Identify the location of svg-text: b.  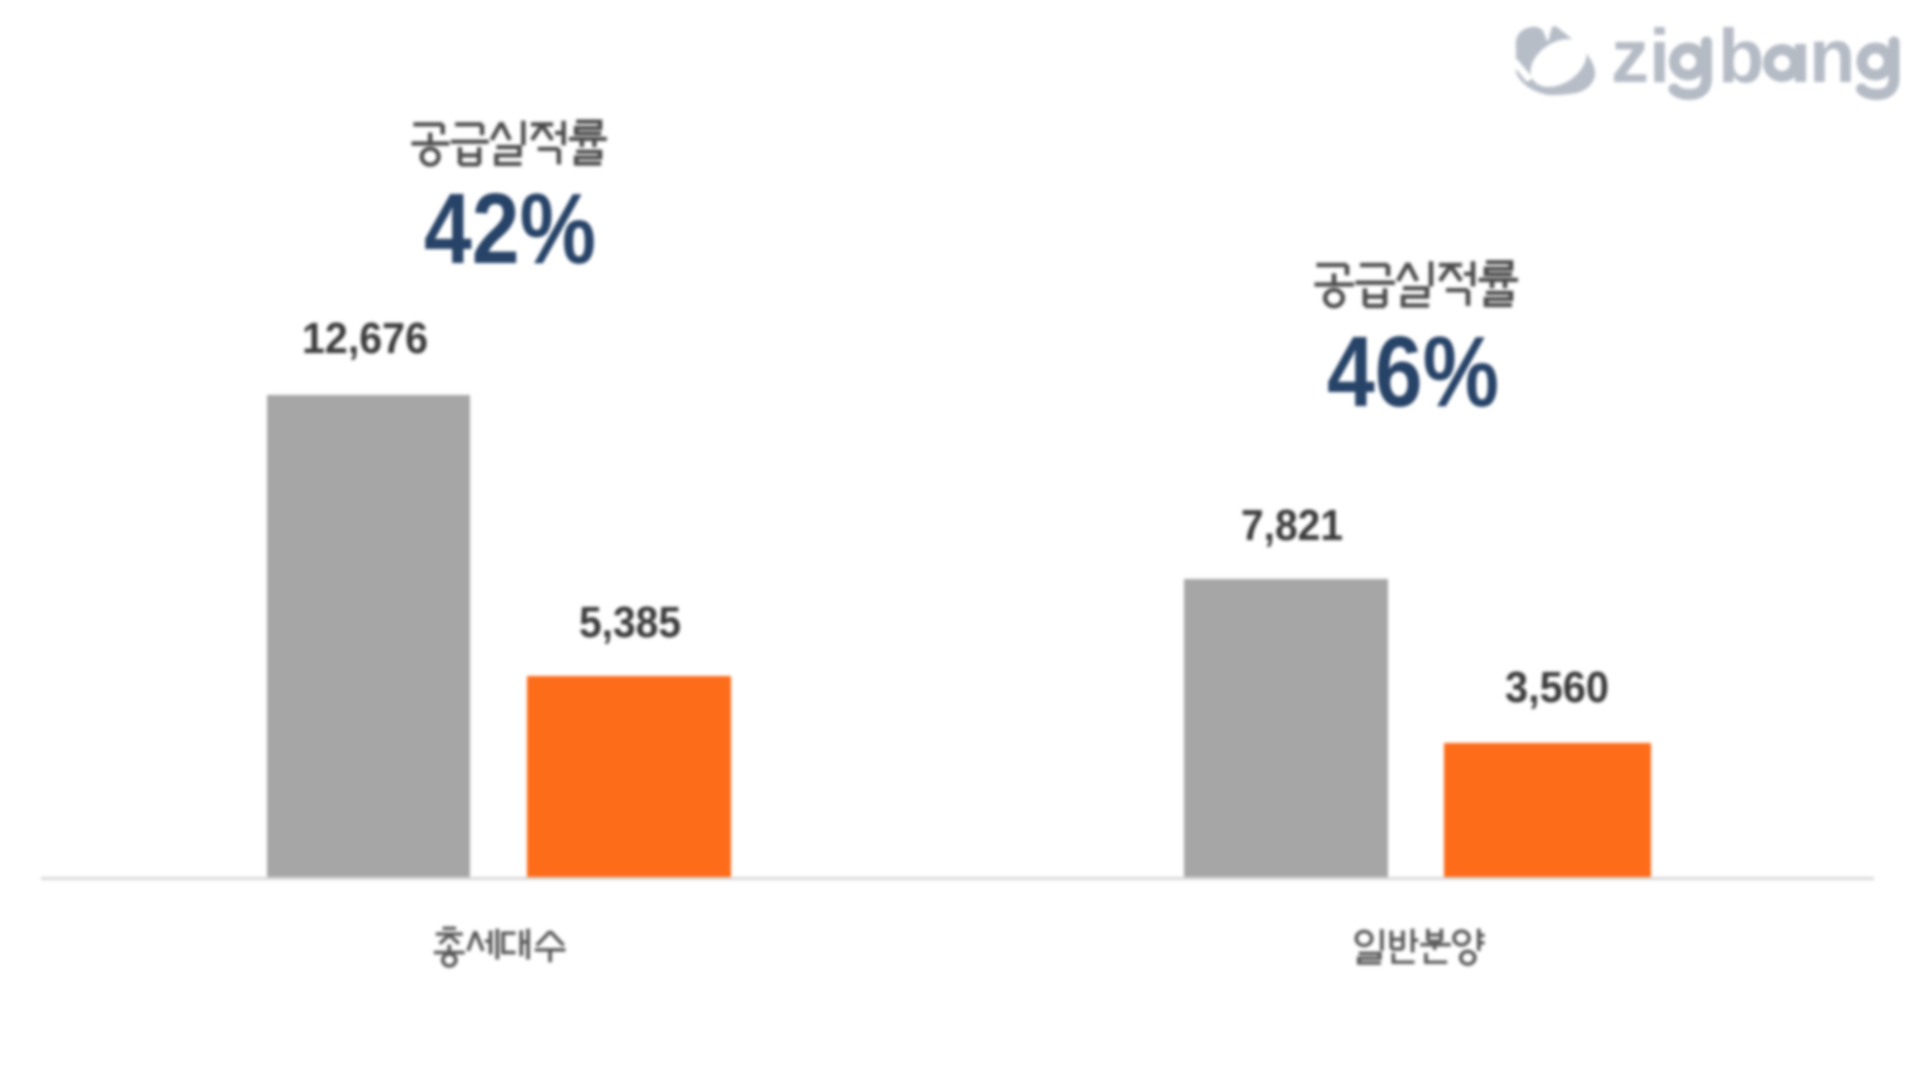
(1741, 56).